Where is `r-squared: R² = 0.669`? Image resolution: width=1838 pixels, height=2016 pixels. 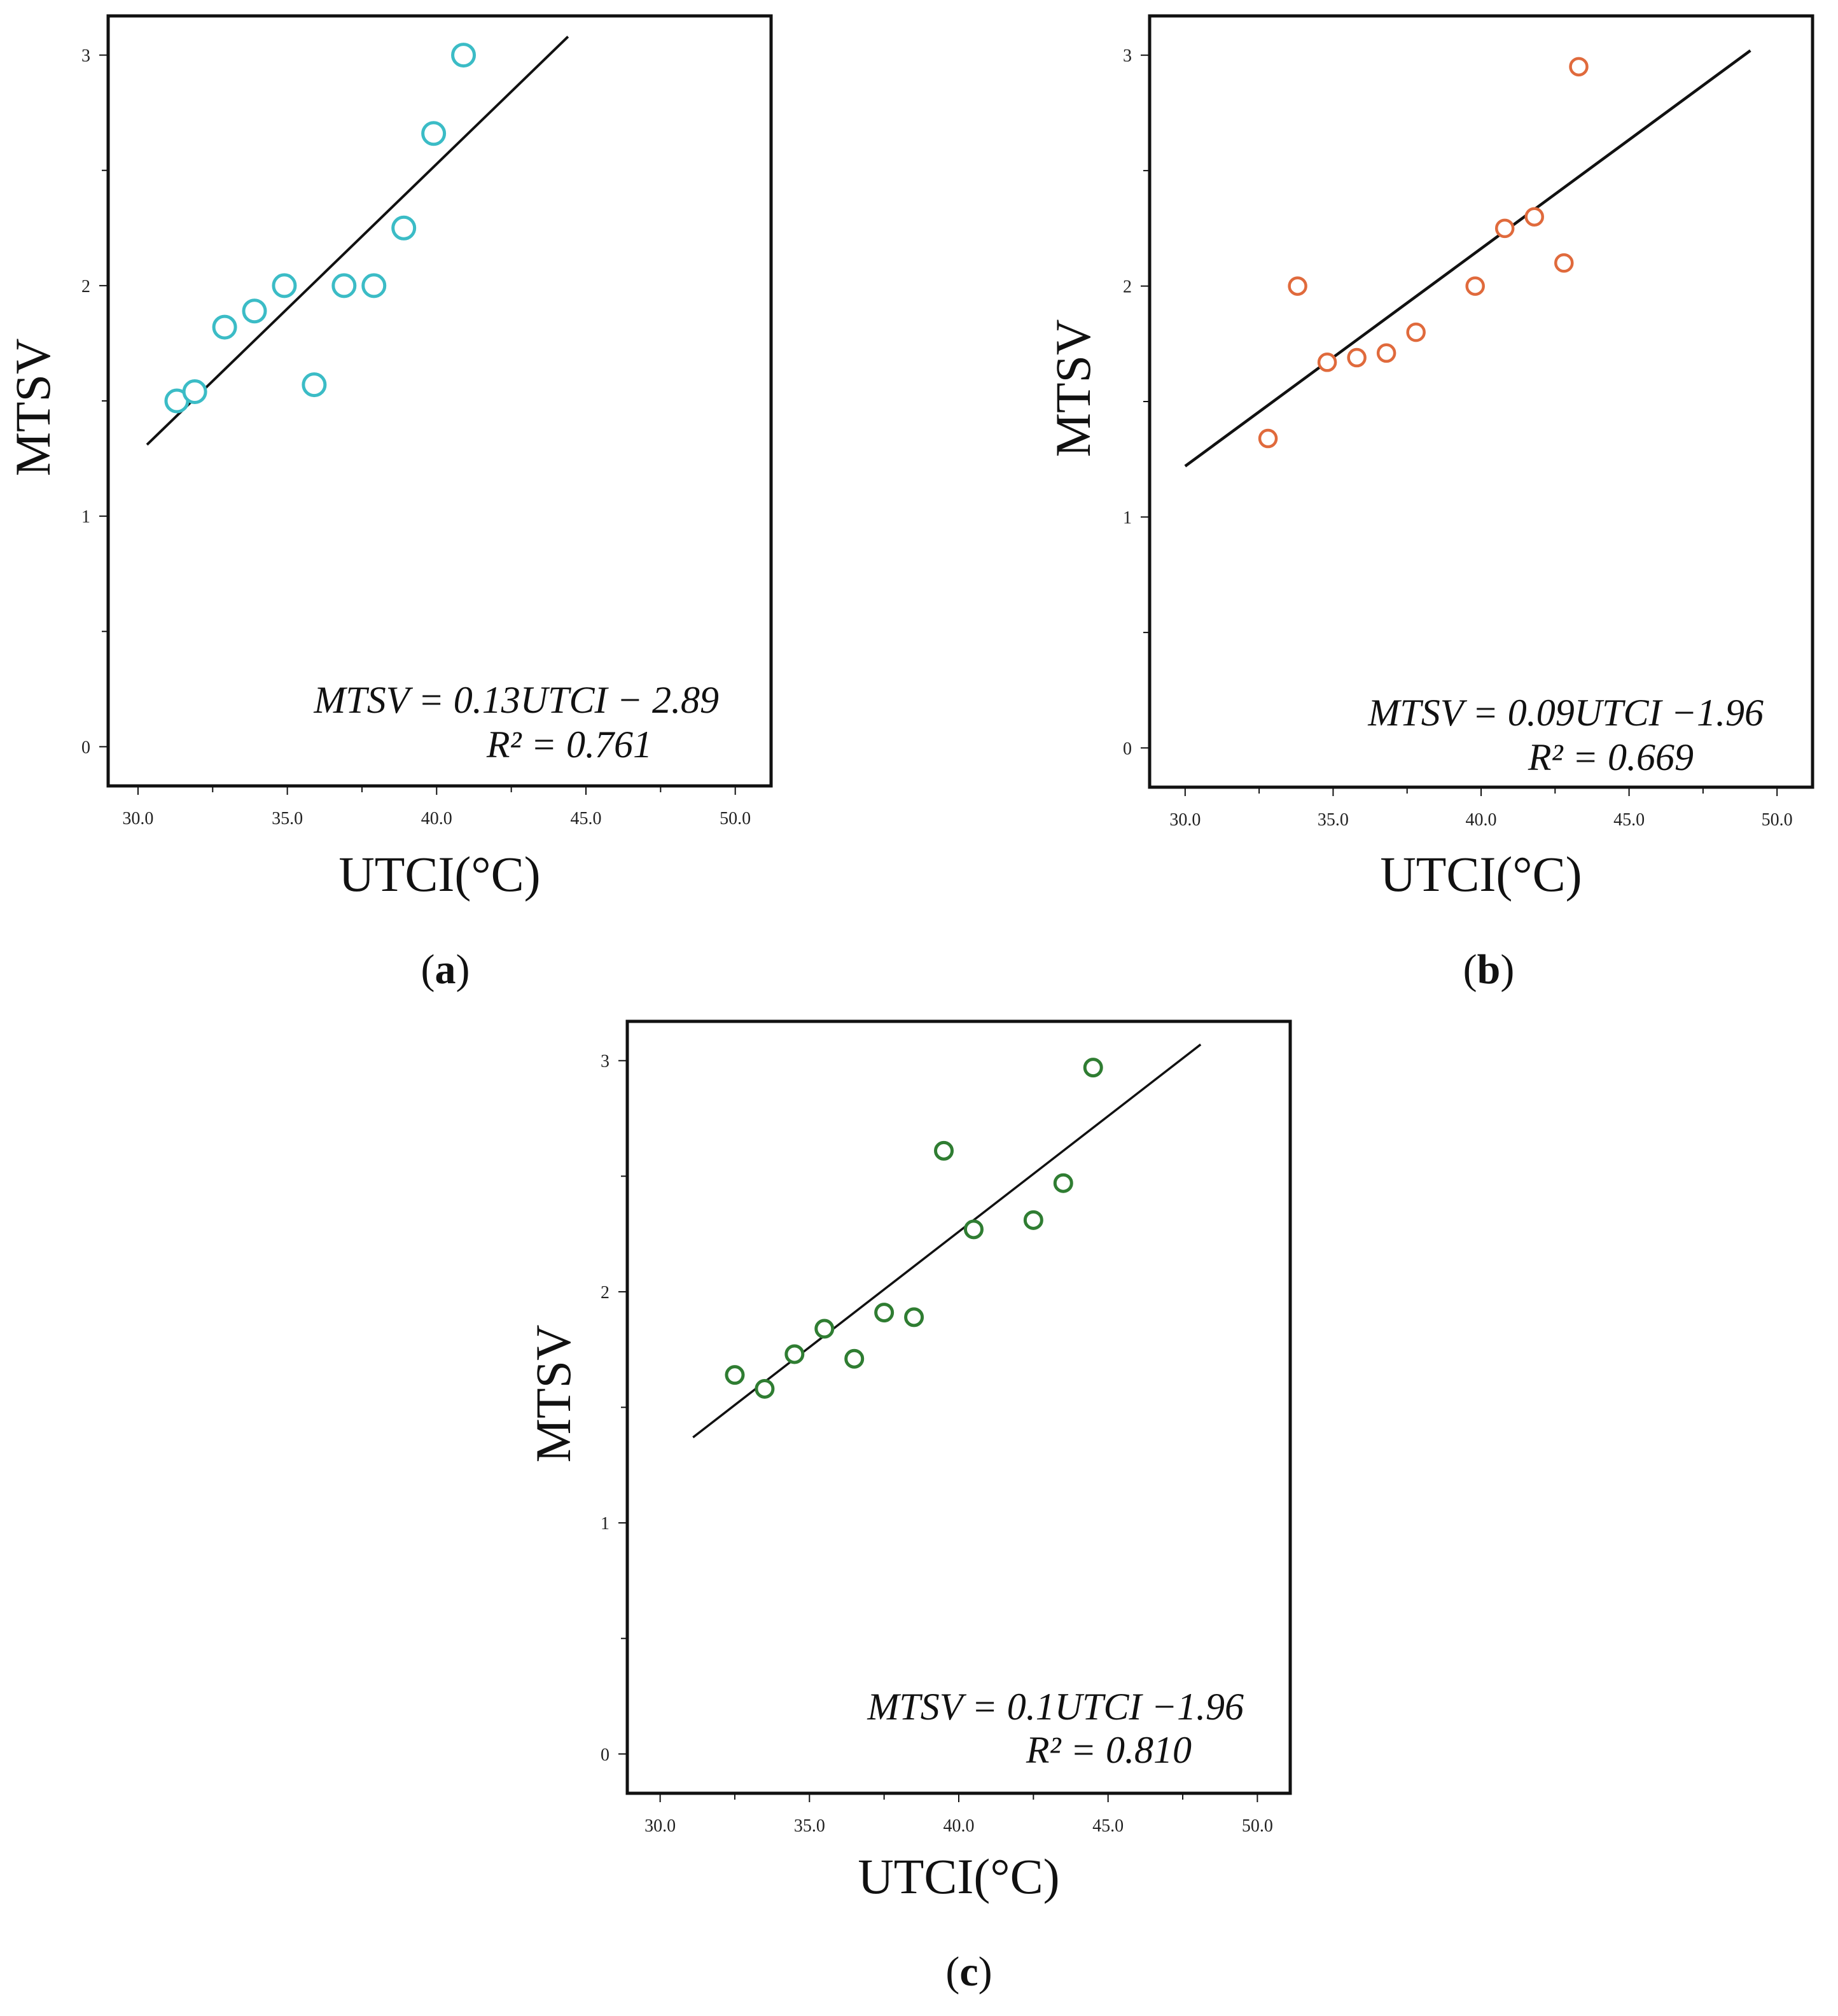 r-squared: R² = 0.669 is located at coordinates (1611, 757).